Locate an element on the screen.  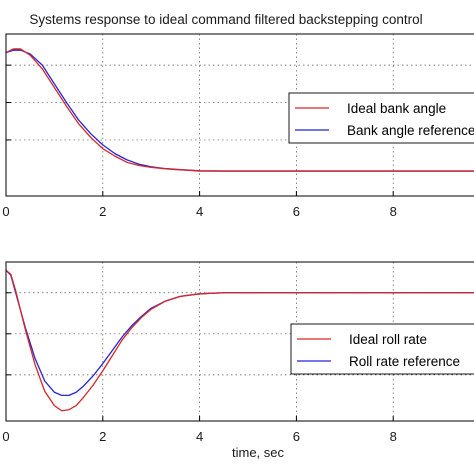
x-axis-label: time, sec is located at coordinates (258, 452).